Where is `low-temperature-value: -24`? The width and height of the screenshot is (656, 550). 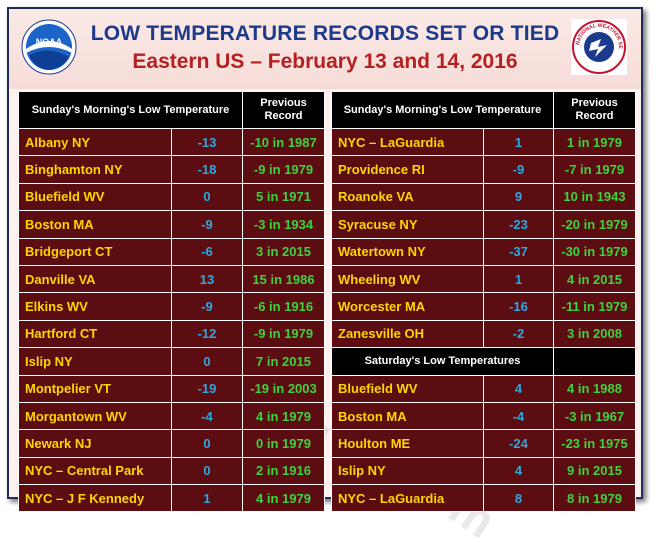 low-temperature-value: -24 is located at coordinates (518, 443).